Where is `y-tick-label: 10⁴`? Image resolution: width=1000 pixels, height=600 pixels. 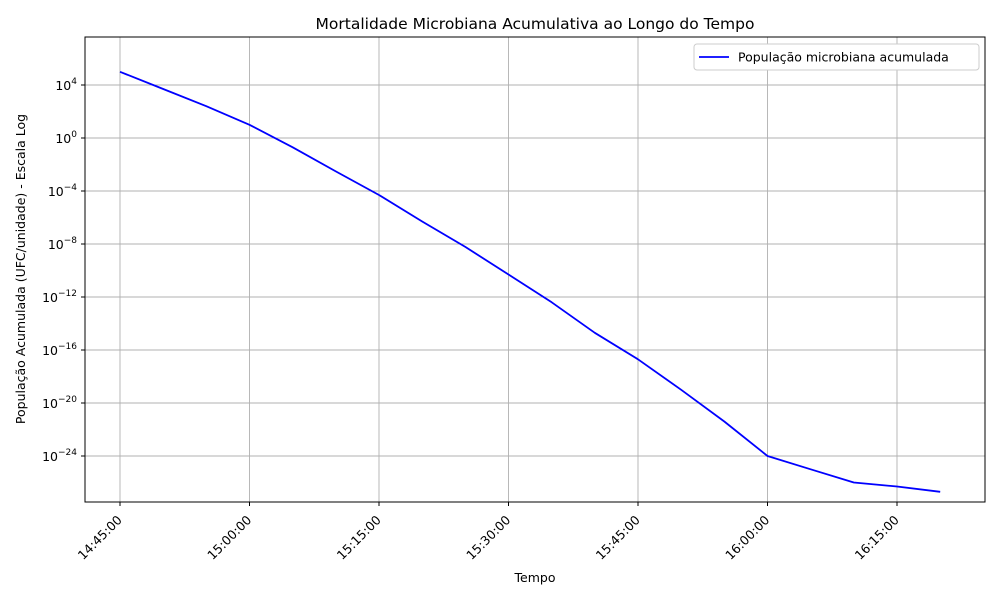
y-tick-label: 10⁴ is located at coordinates (66, 85).